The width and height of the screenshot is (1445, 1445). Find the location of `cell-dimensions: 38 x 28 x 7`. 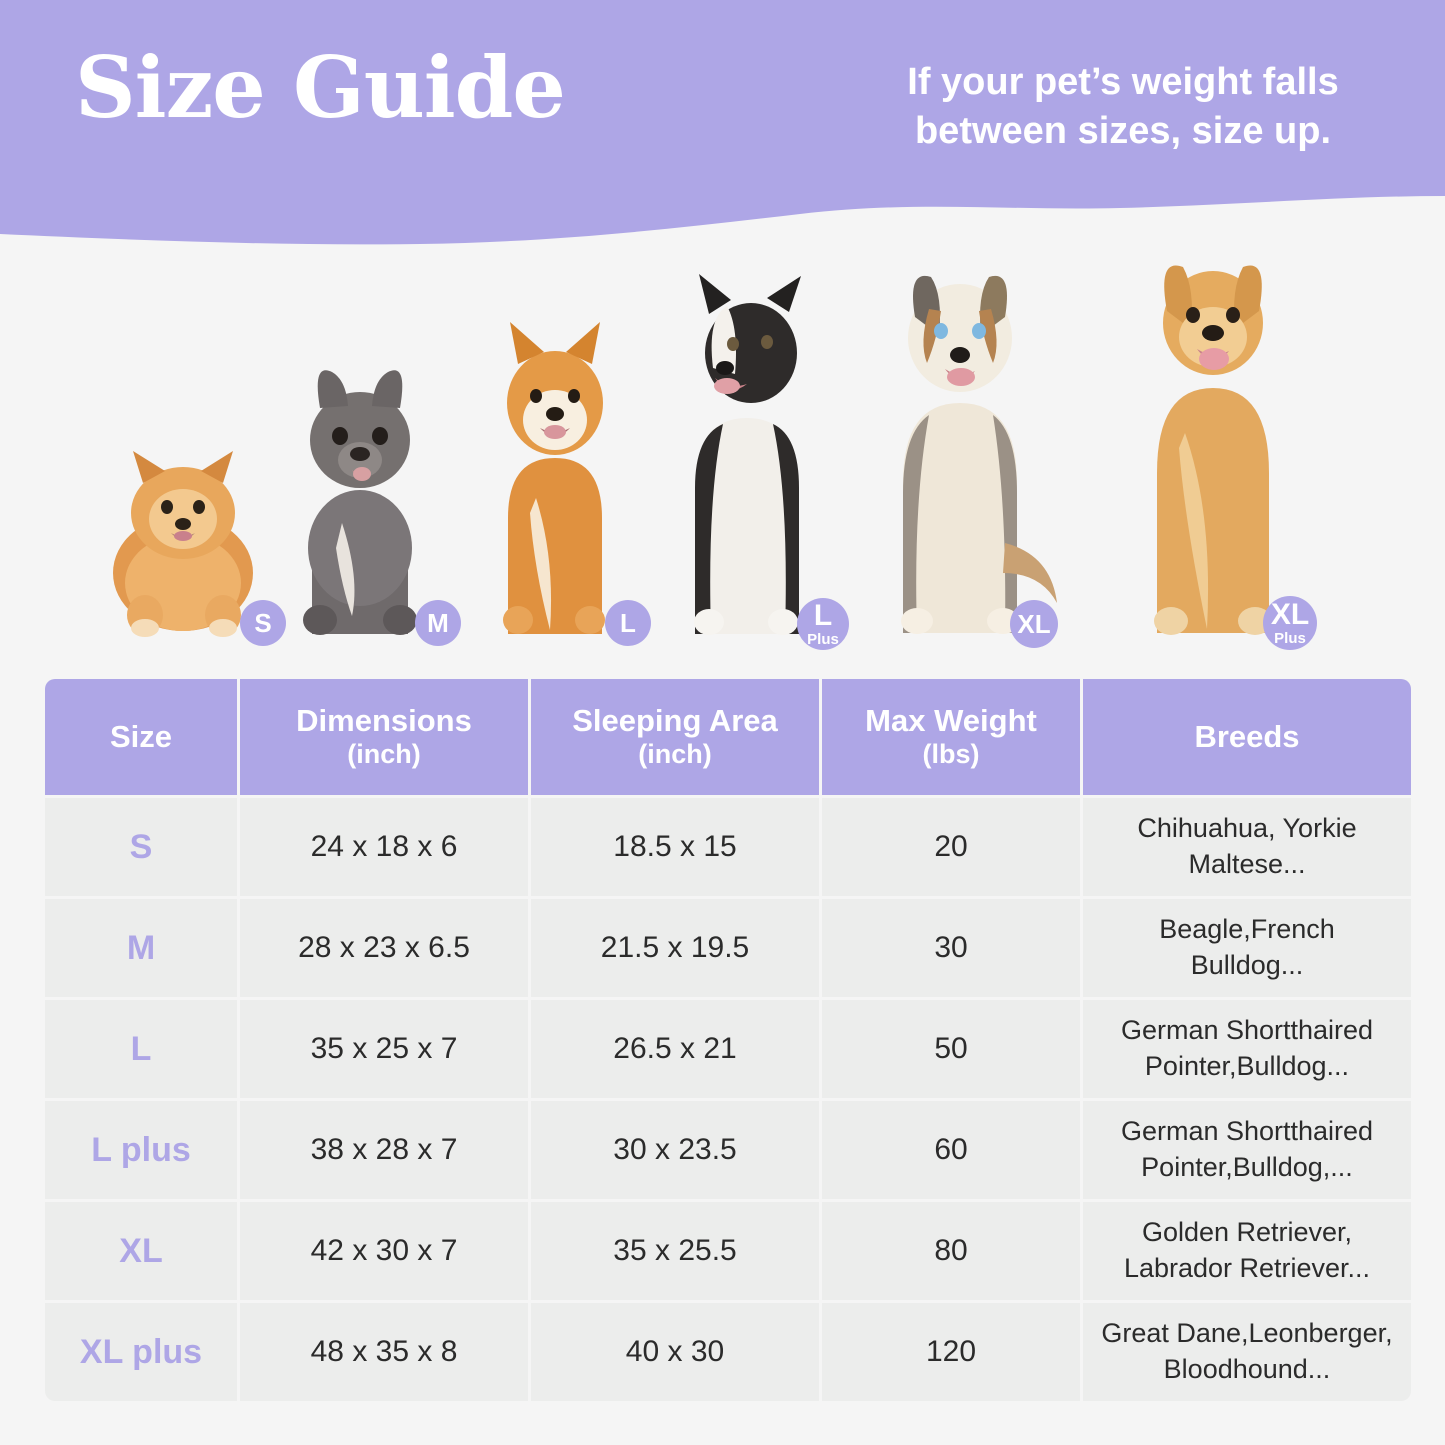

cell-dimensions: 38 x 28 x 7 is located at coordinates (384, 1150).